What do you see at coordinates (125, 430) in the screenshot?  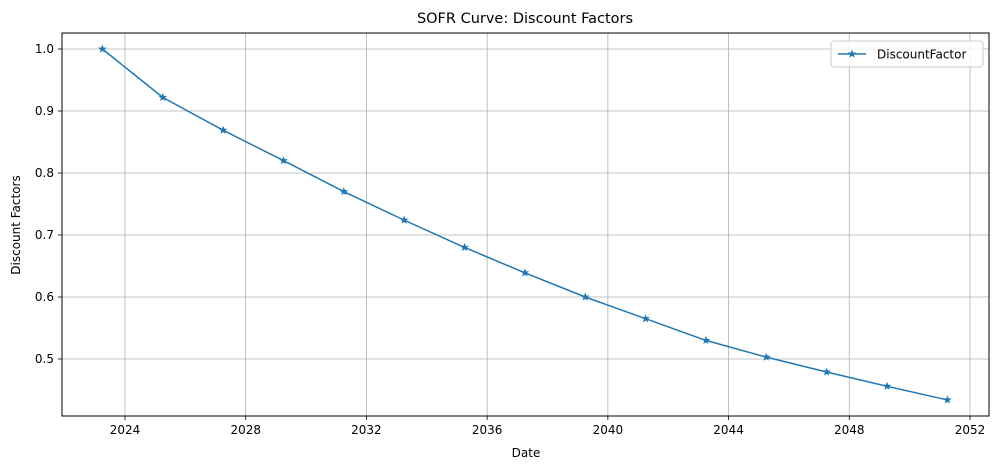 I see `x-tick-label: 2024` at bounding box center [125, 430].